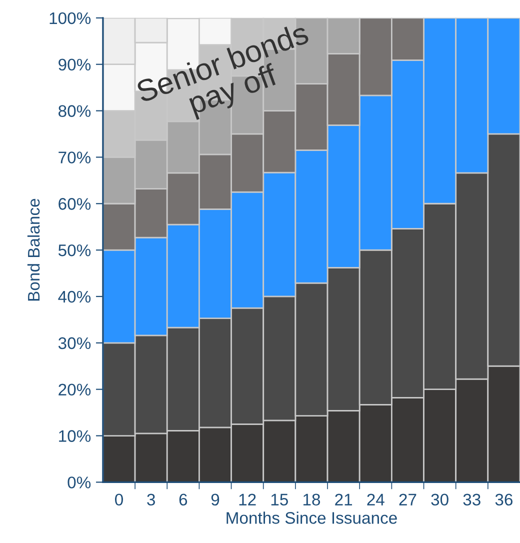  I want to click on x-tick-label: 9, so click(215, 500).